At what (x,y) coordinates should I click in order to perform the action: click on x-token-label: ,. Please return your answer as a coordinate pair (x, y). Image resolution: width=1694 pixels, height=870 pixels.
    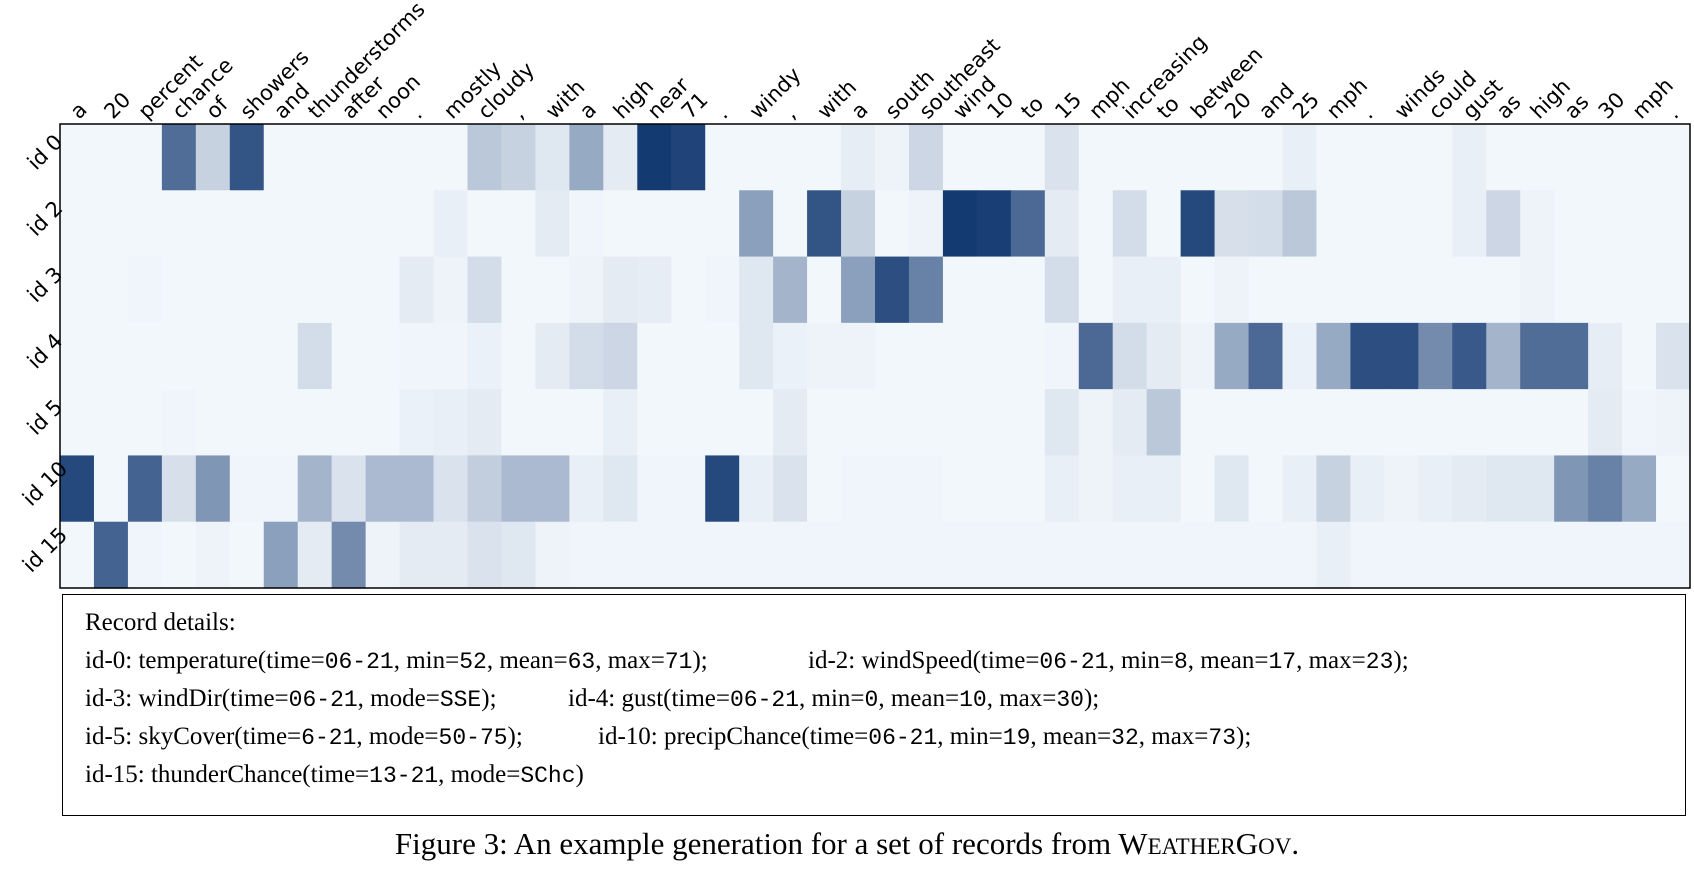
    Looking at the image, I should click on (790, 113).